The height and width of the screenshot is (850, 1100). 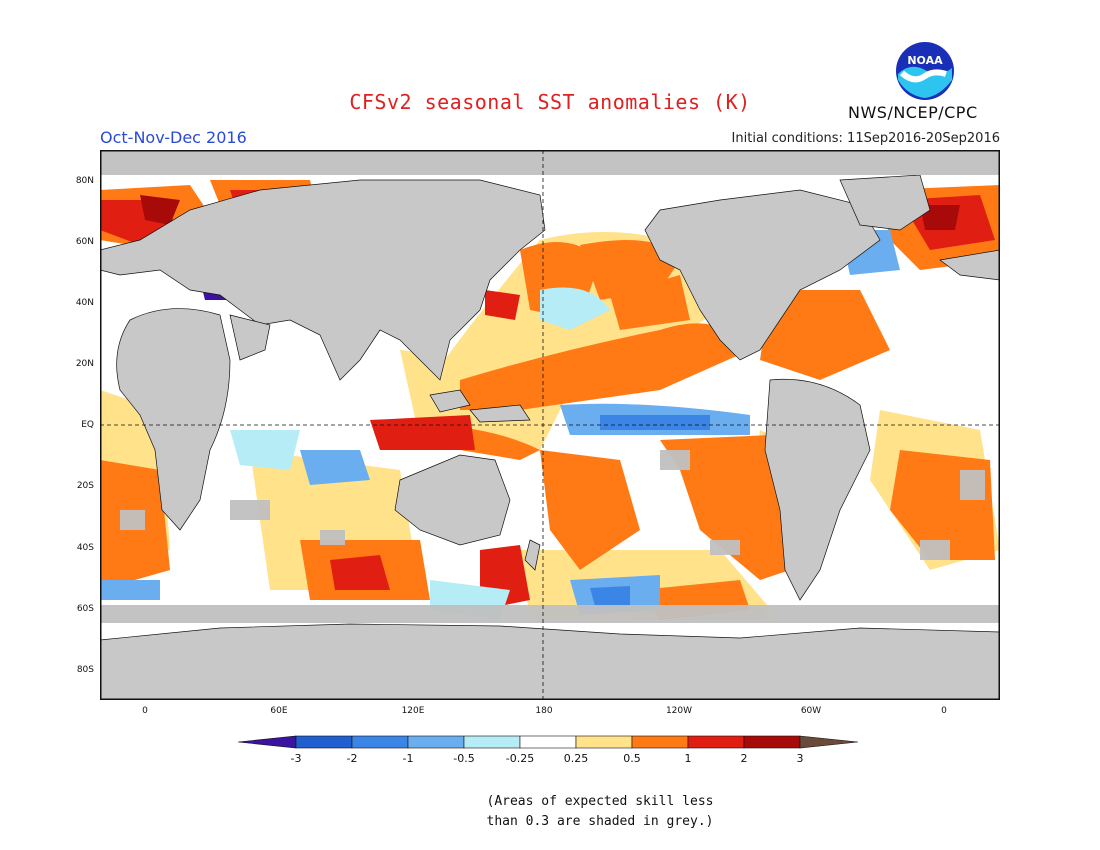 What do you see at coordinates (84, 303) in the screenshot?
I see `lat-label: 40N` at bounding box center [84, 303].